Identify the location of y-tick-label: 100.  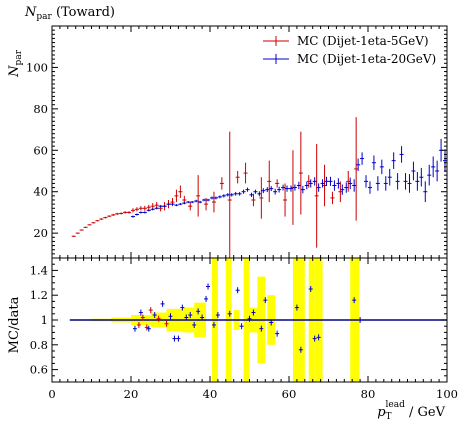
(37, 67).